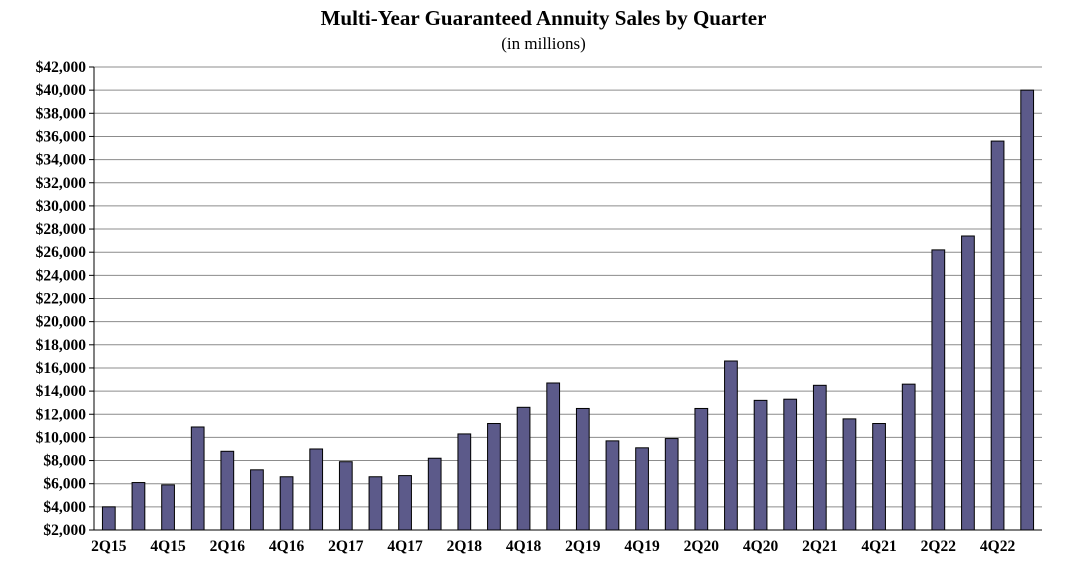 Image resolution: width=1087 pixels, height=577 pixels. Describe the element at coordinates (64, 507) in the screenshot. I see `y-tick-label: $4,000` at that location.